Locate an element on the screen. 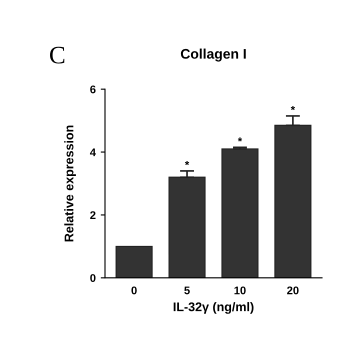  x-tick-label: 5 is located at coordinates (187, 290).